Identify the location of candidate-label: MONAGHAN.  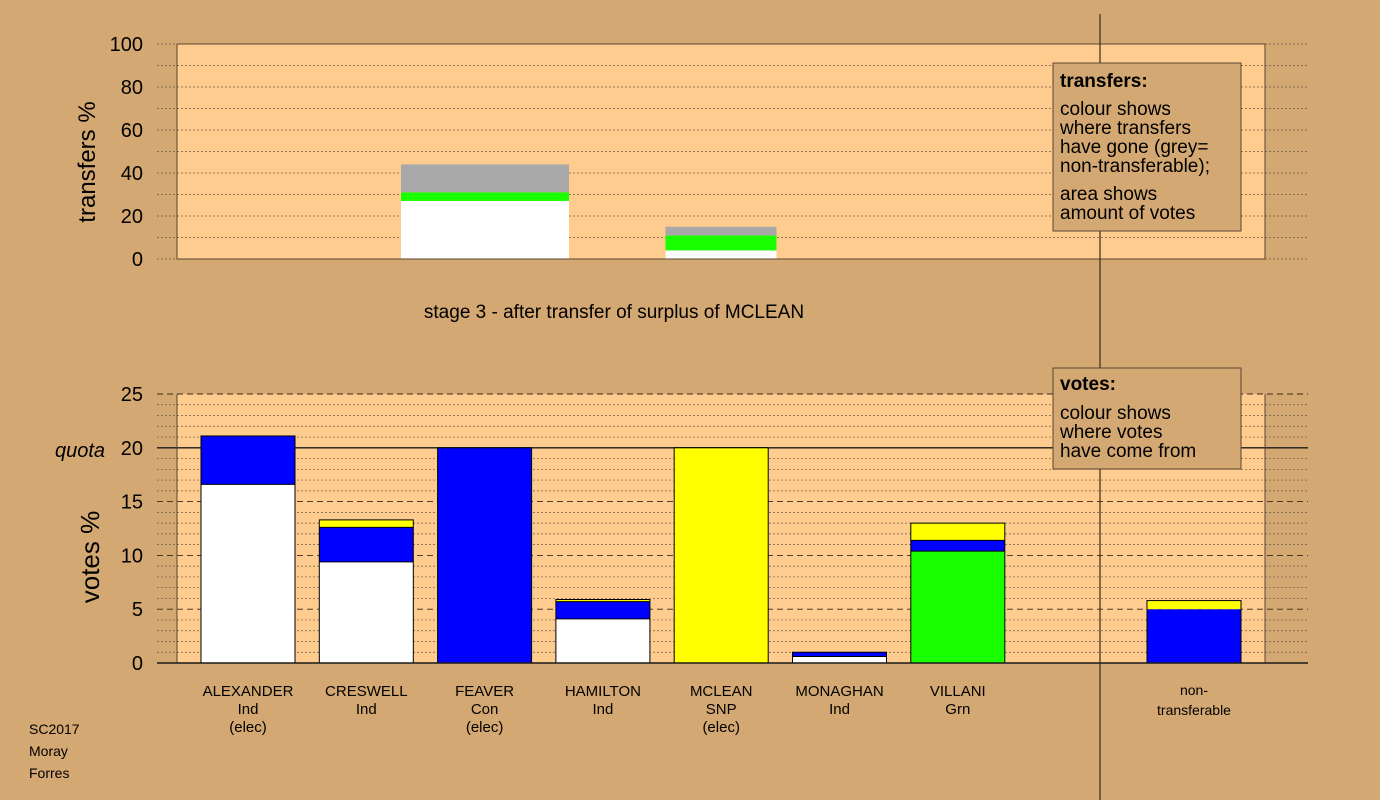
(839, 691).